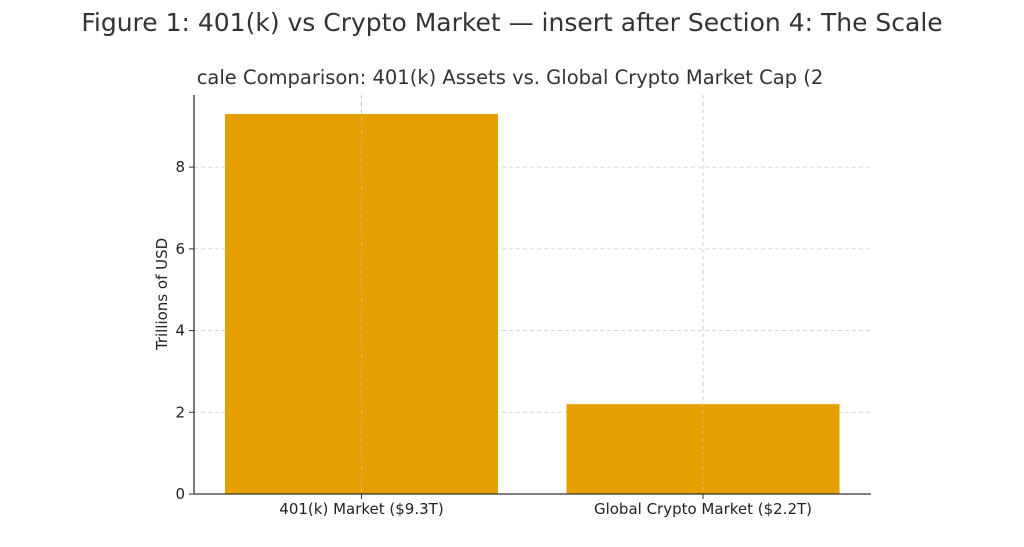 The width and height of the screenshot is (1024, 547). Describe the element at coordinates (361, 509) in the screenshot. I see `x-tick-label: 401(k) Market ($9.3T)` at that location.